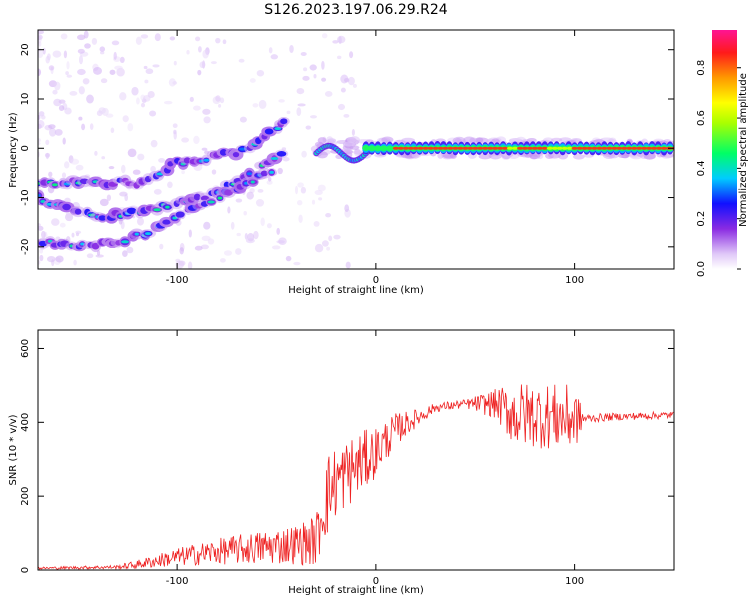  What do you see at coordinates (701, 219) in the screenshot?
I see `colorbar-tick-label: 0.2` at bounding box center [701, 219].